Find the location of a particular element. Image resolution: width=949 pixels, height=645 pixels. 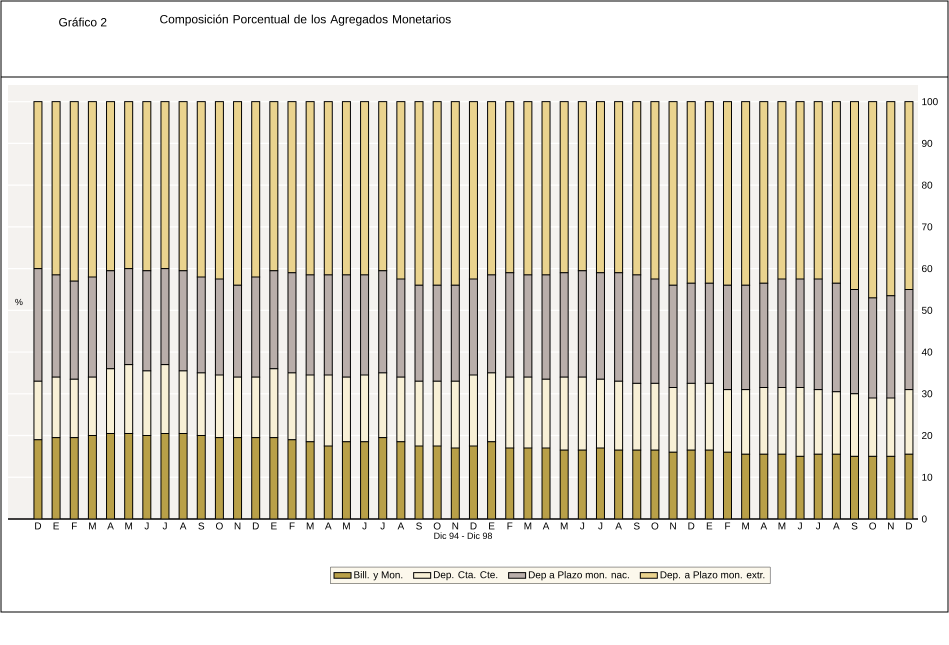

legend-label: Bill. y Mon. is located at coordinates (378, 575).